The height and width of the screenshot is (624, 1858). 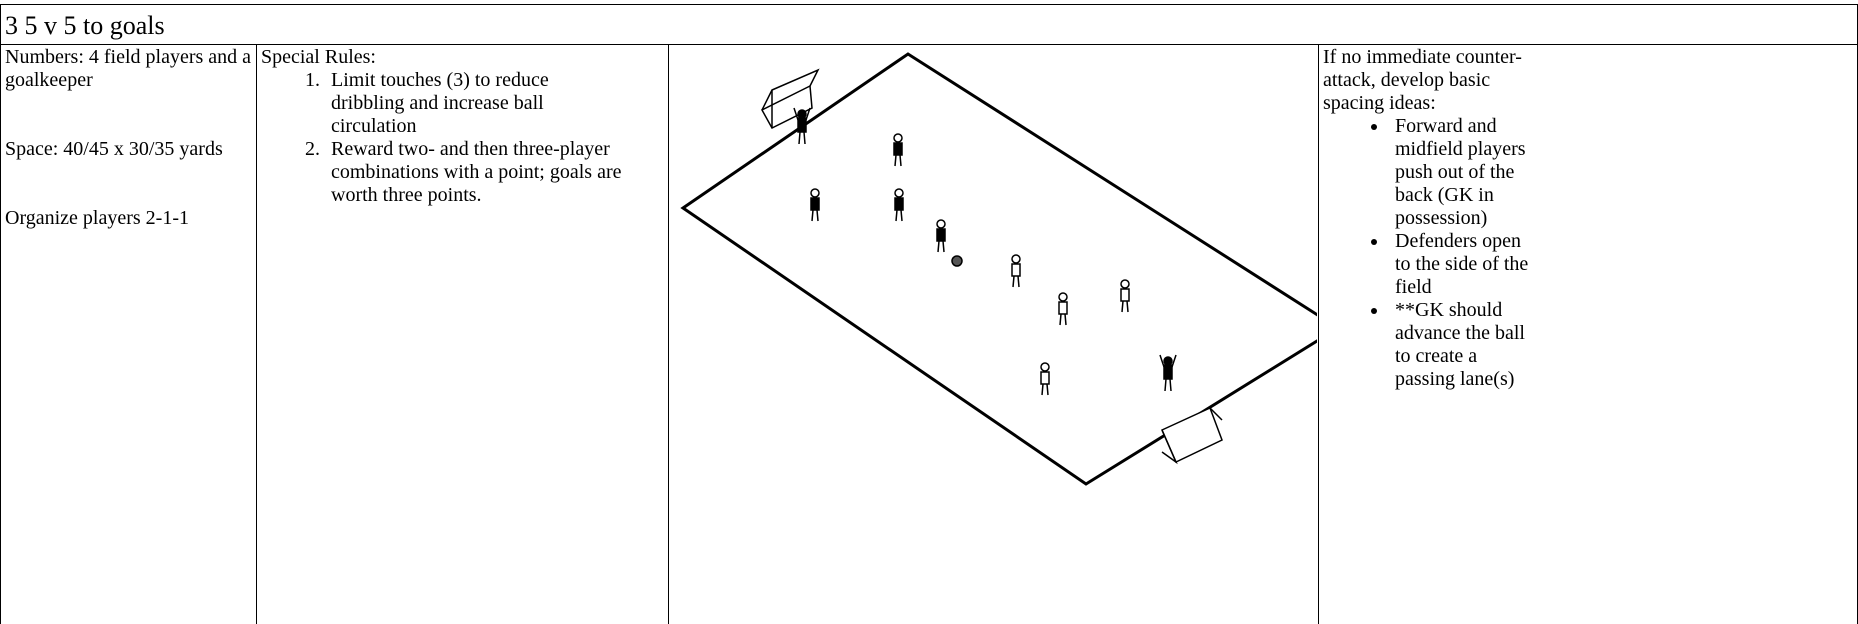 What do you see at coordinates (114, 149) in the screenshot?
I see `paragraph: Space: 40/45 x 30/35 yards` at bounding box center [114, 149].